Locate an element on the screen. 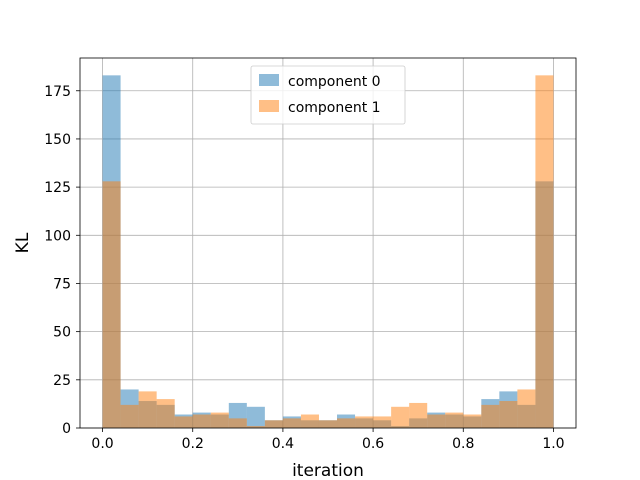  x-tick-label: 0.6 is located at coordinates (373, 444).